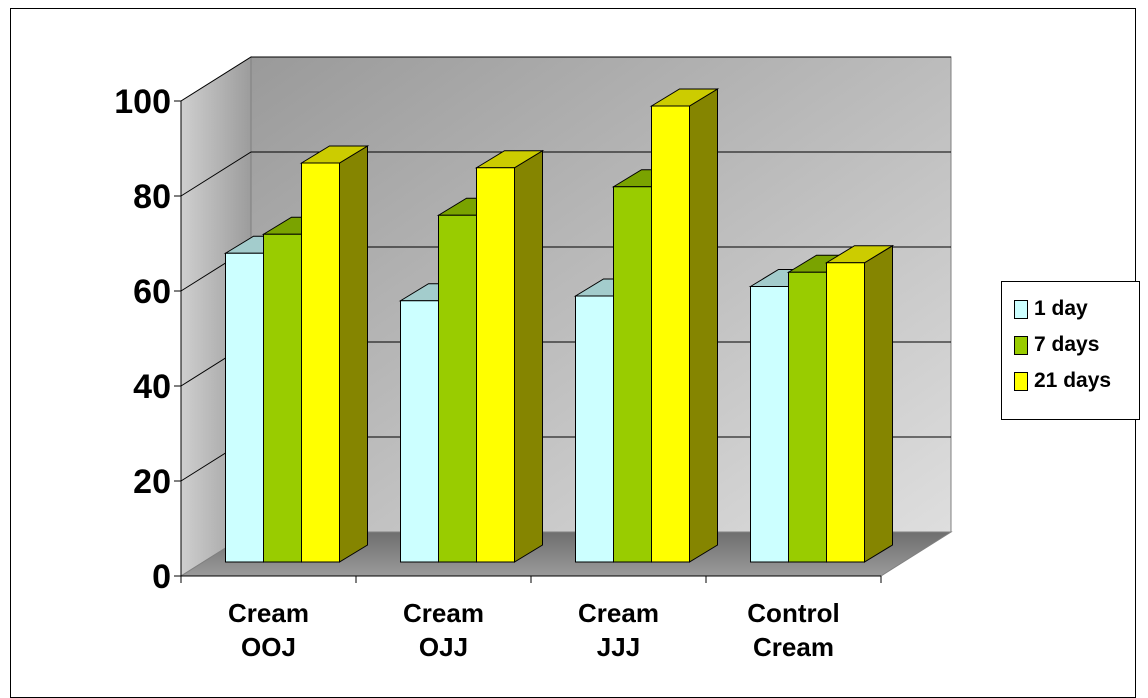  What do you see at coordinates (565, 79) in the screenshot?
I see `gridline` at bounding box center [565, 79].